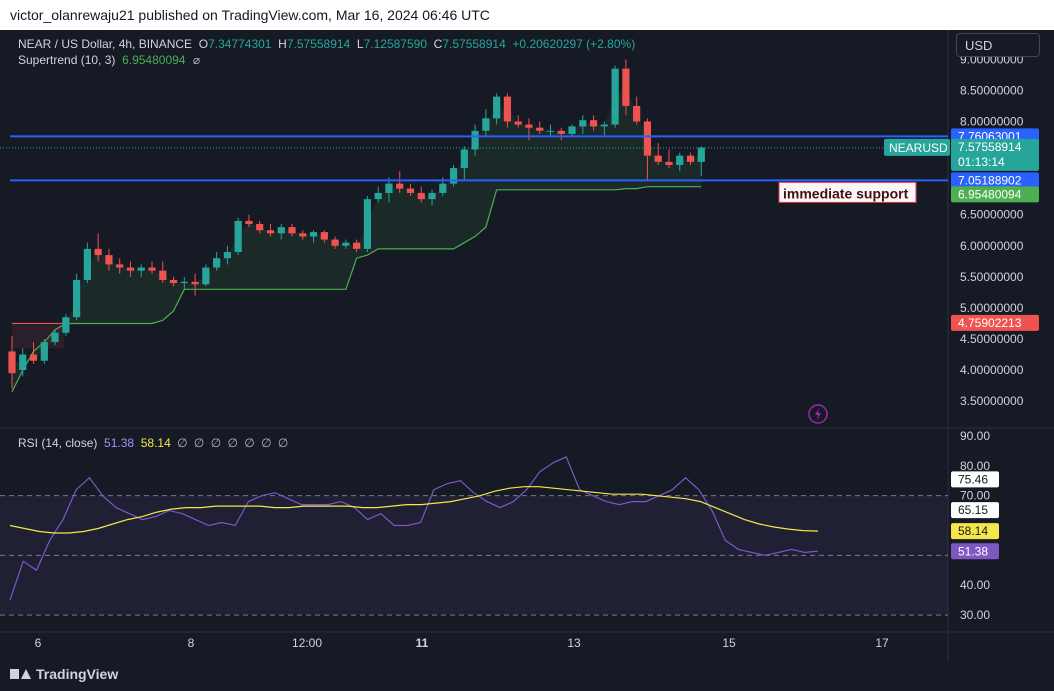 This screenshot has width=1054, height=691. What do you see at coordinates (992, 370) in the screenshot?
I see `price-tick-label: 4.00000000` at bounding box center [992, 370].